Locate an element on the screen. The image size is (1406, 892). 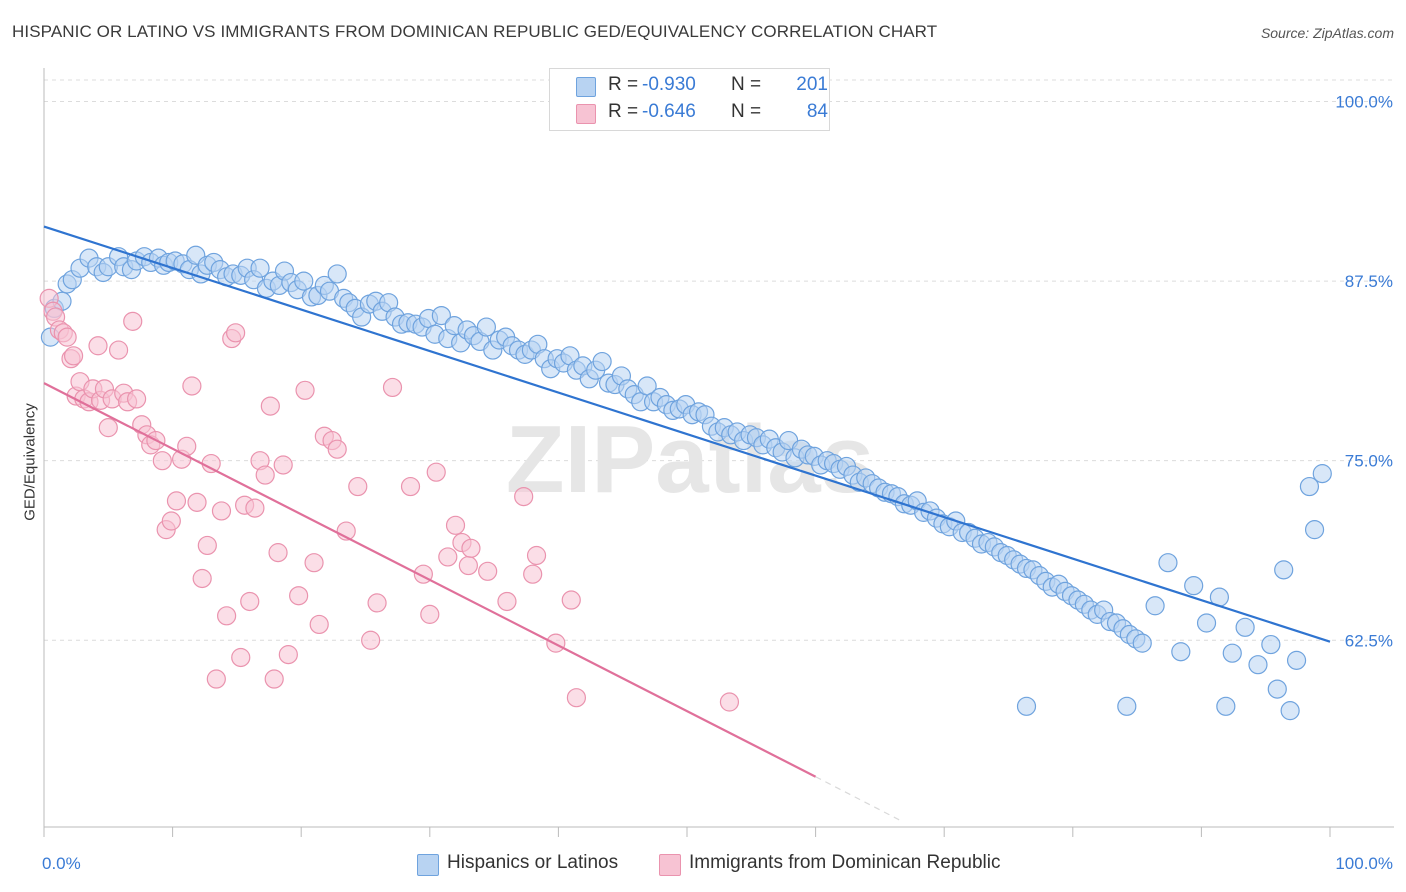
source-label: Source: ZipAtlas.com is located at coordinates (1327, 33).